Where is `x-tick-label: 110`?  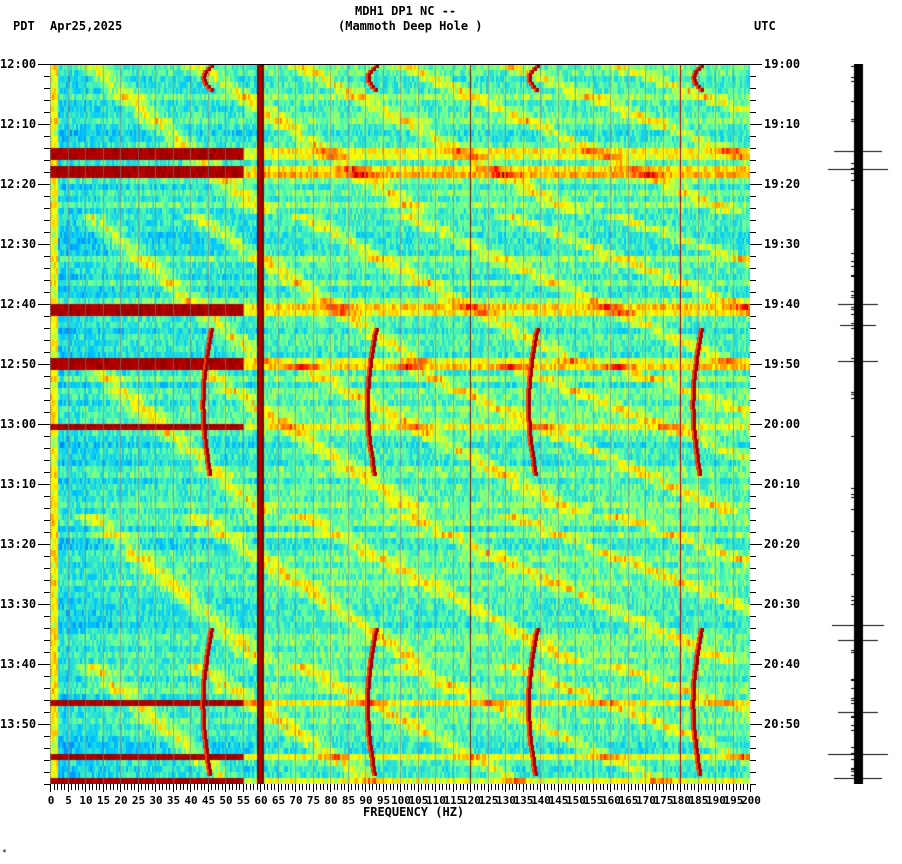
x-tick-label: 110 is located at coordinates (436, 800).